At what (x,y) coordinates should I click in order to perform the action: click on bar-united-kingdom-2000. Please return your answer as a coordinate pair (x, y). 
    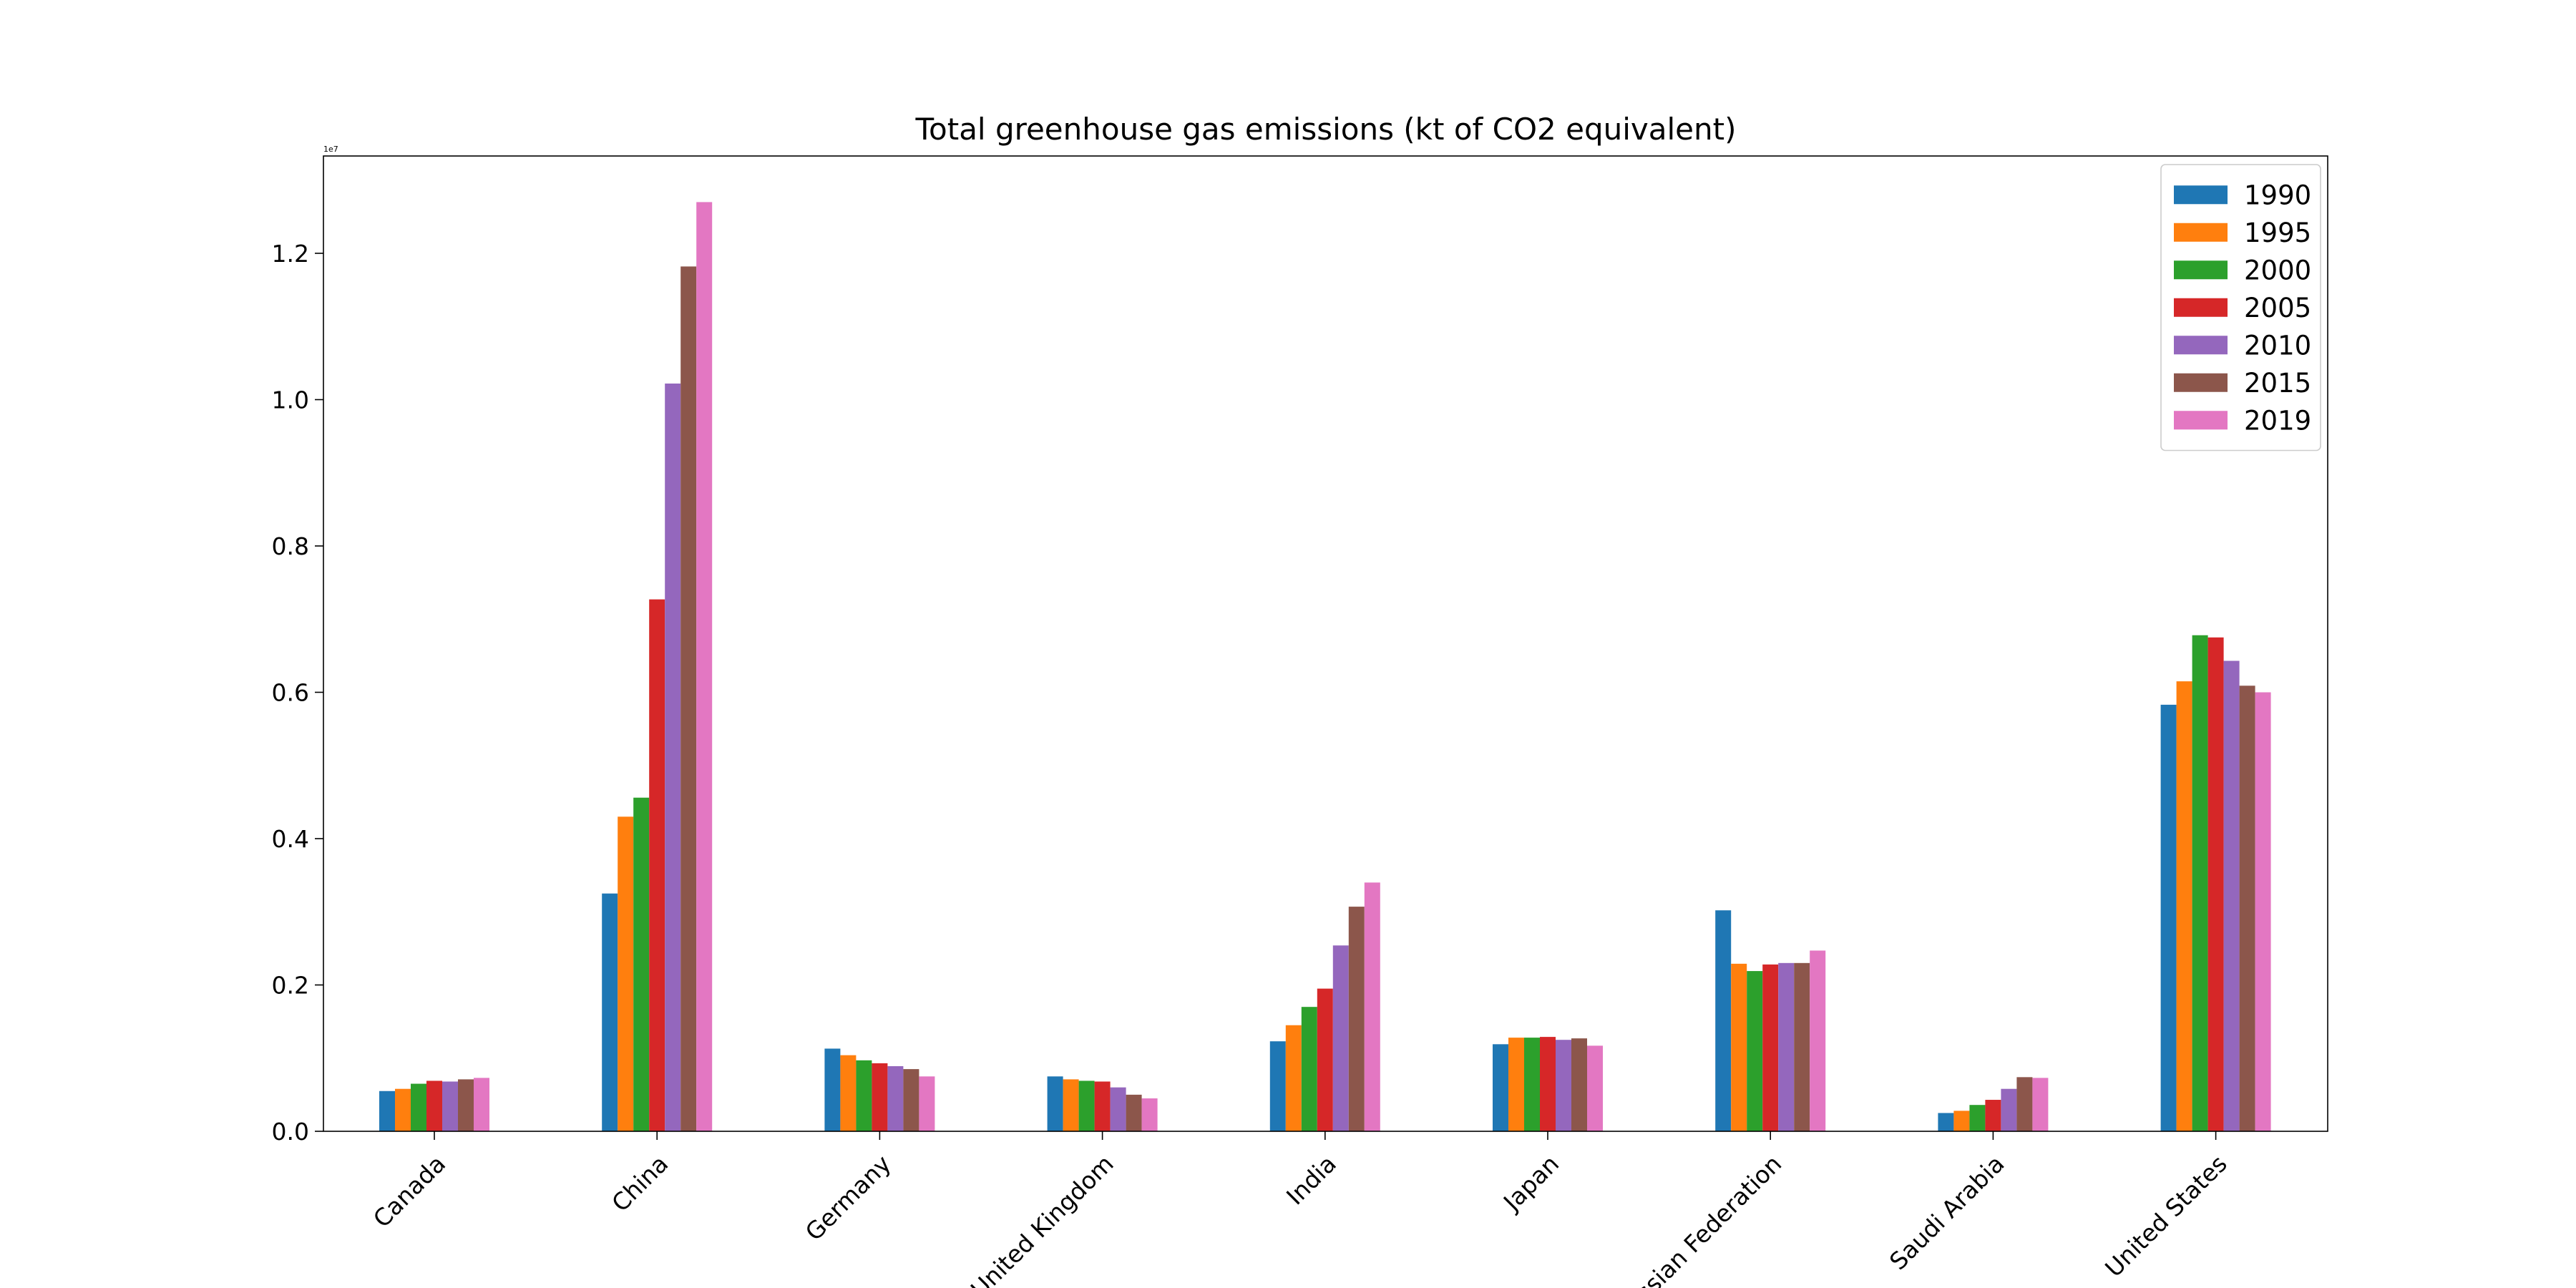
    Looking at the image, I should click on (1086, 1105).